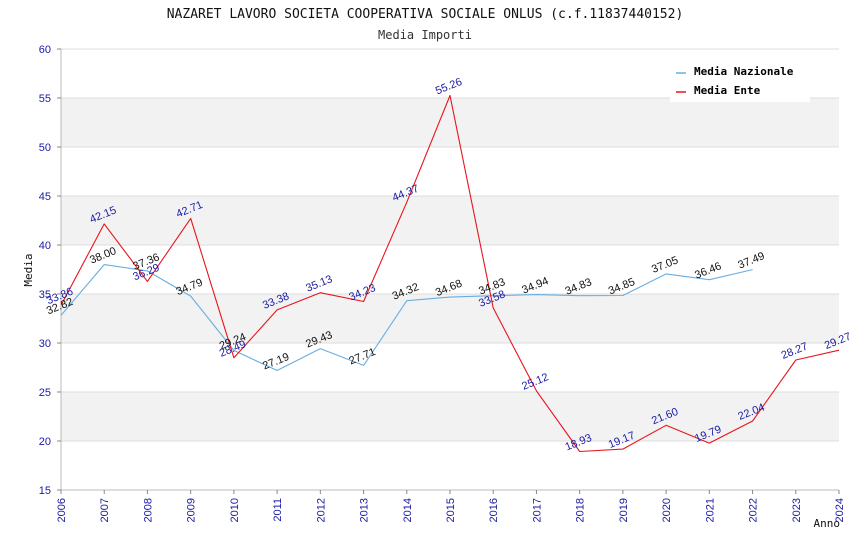 Image resolution: width=850 pixels, height=550 pixels. Describe the element at coordinates (235, 510) in the screenshot. I see `x-tick-label: 2010` at that location.